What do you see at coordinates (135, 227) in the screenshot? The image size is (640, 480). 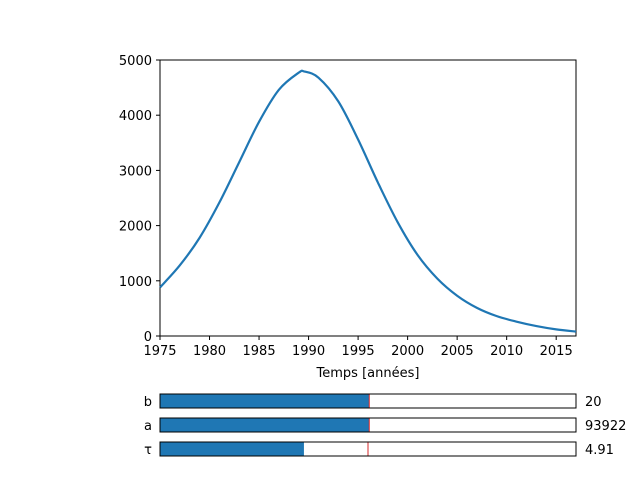 I see `y-tick-label: 2000` at bounding box center [135, 227].